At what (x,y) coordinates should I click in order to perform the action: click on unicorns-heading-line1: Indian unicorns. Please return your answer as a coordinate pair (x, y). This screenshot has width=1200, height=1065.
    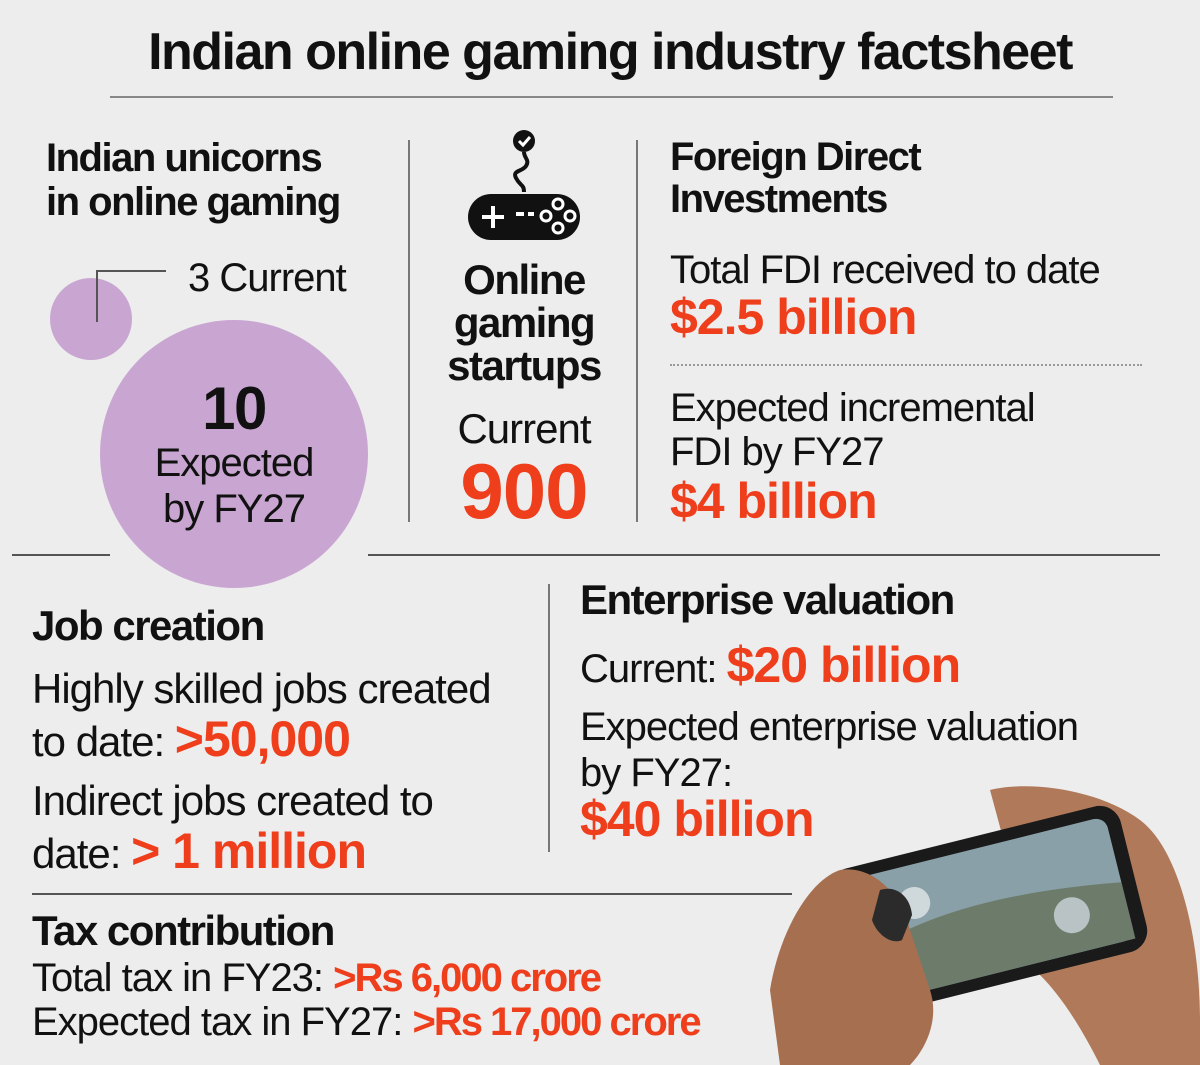
    Looking at the image, I should click on (184, 158).